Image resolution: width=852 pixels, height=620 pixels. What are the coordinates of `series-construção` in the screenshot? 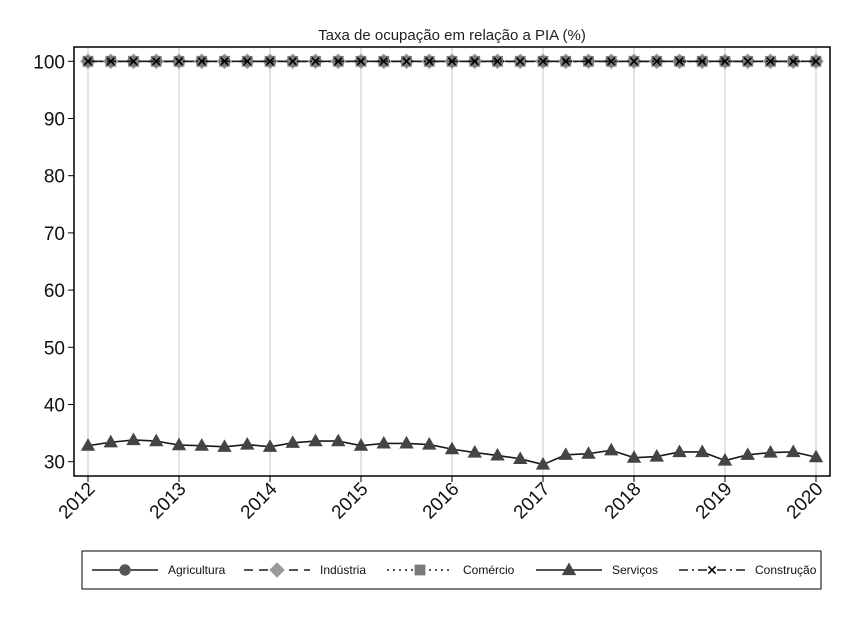 It's located at (452, 61).